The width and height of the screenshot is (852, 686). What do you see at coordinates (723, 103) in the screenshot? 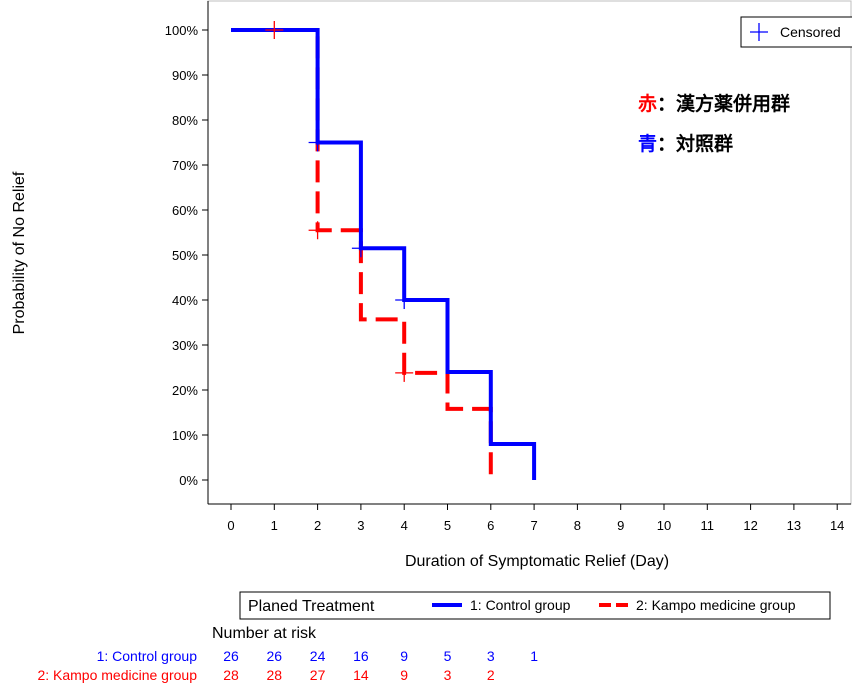
I see `annotation-kampo-text: ：漢方薬併用群` at bounding box center [723, 103].